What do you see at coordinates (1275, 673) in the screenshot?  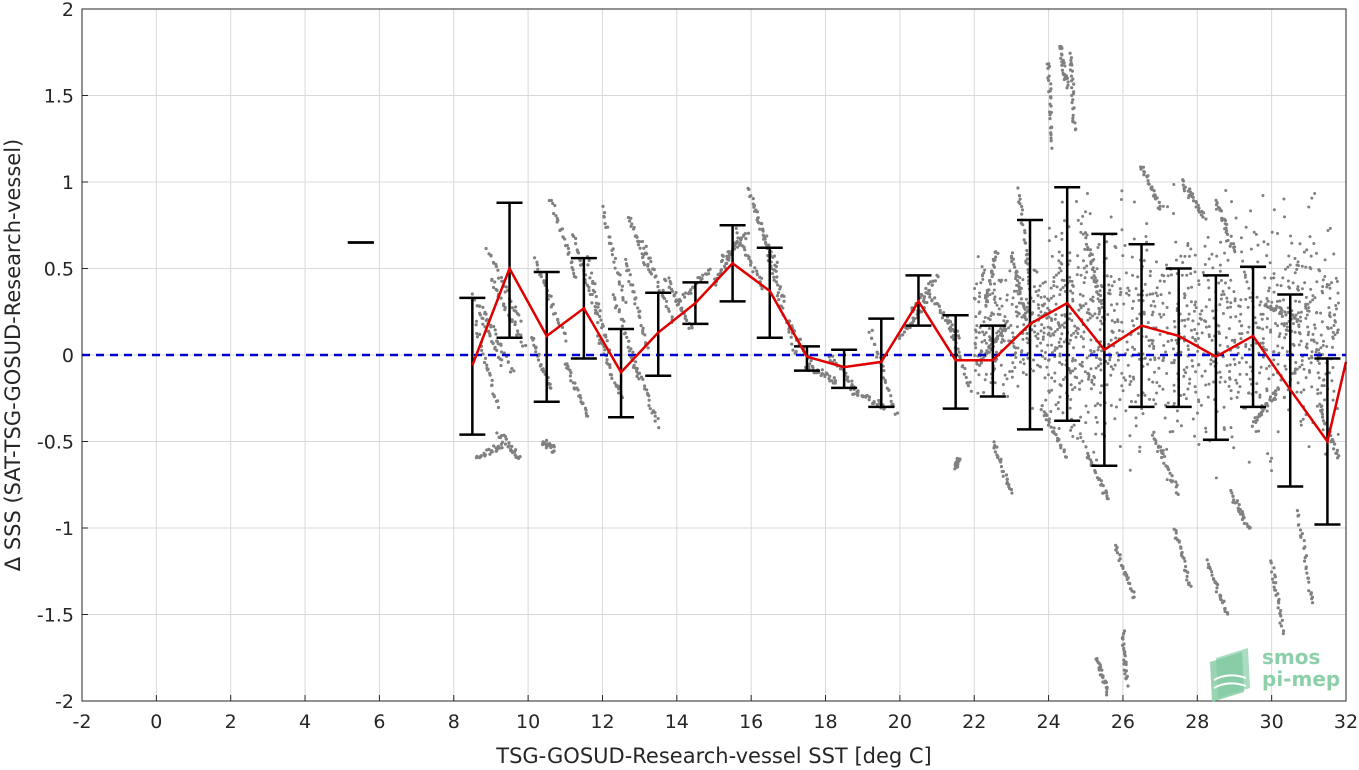 I see `smos-pimep-logo: smos pi-mep` at bounding box center [1275, 673].